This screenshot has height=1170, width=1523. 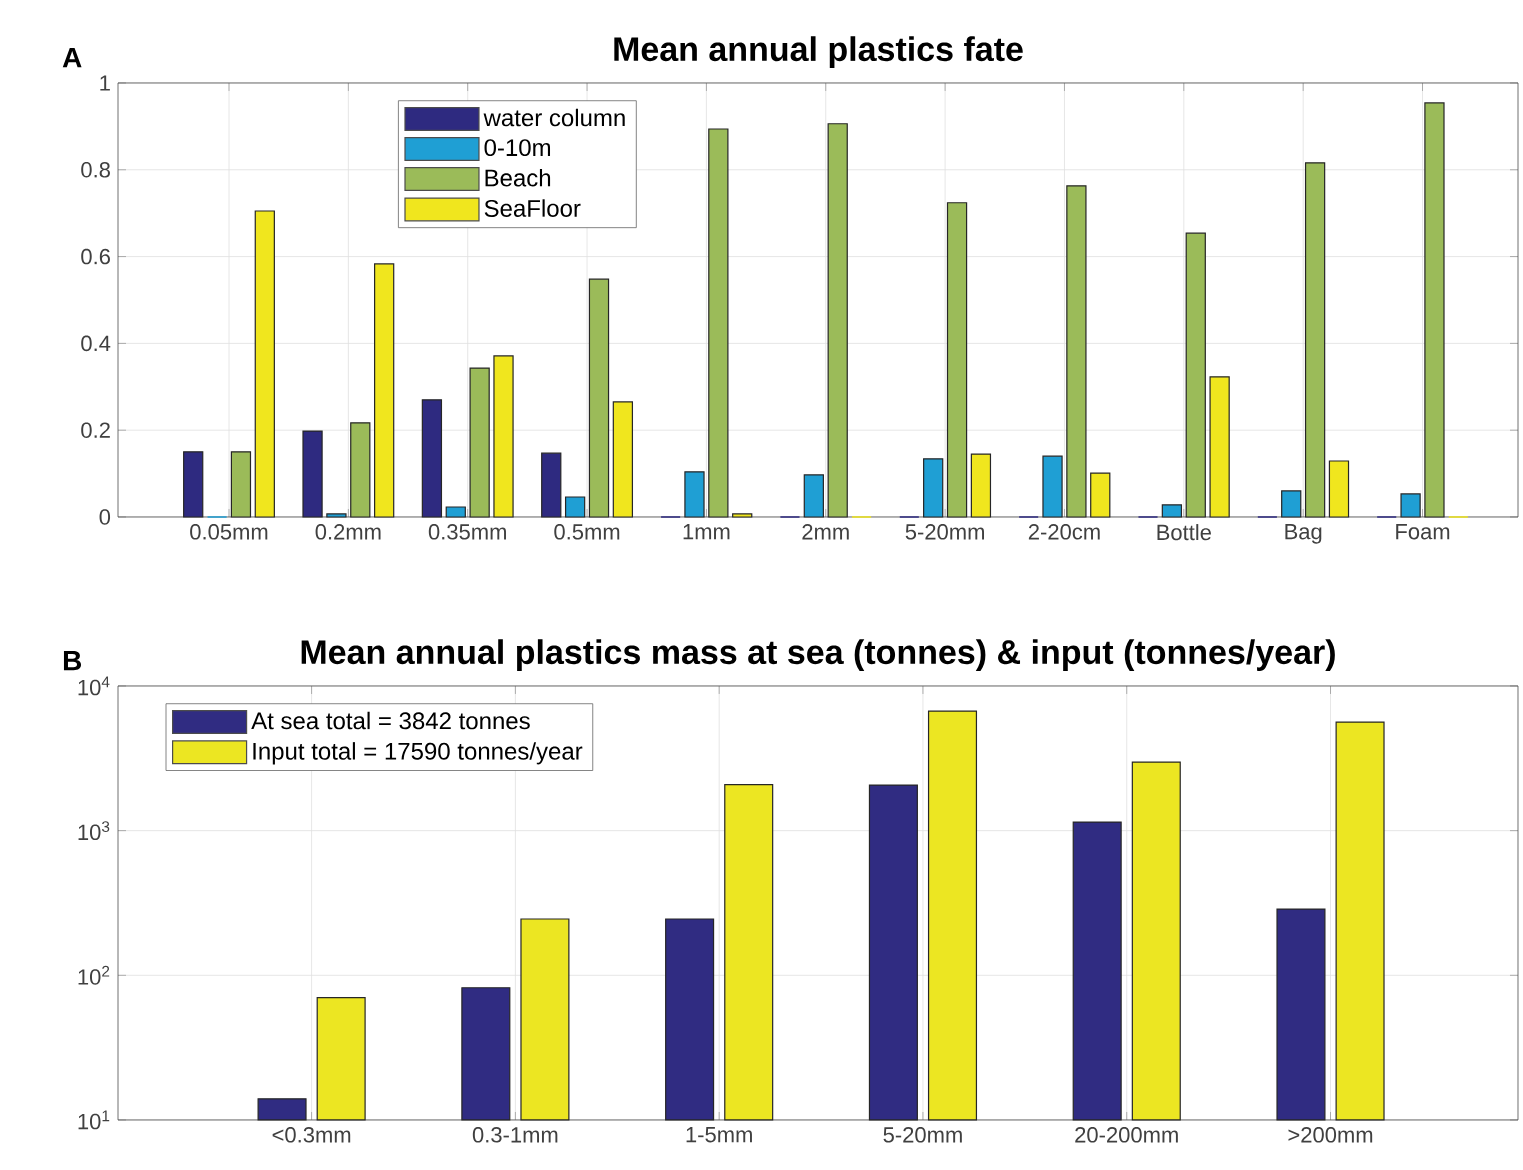 What do you see at coordinates (818, 52) in the screenshot?
I see `chart-title: Mean annual plastics fate` at bounding box center [818, 52].